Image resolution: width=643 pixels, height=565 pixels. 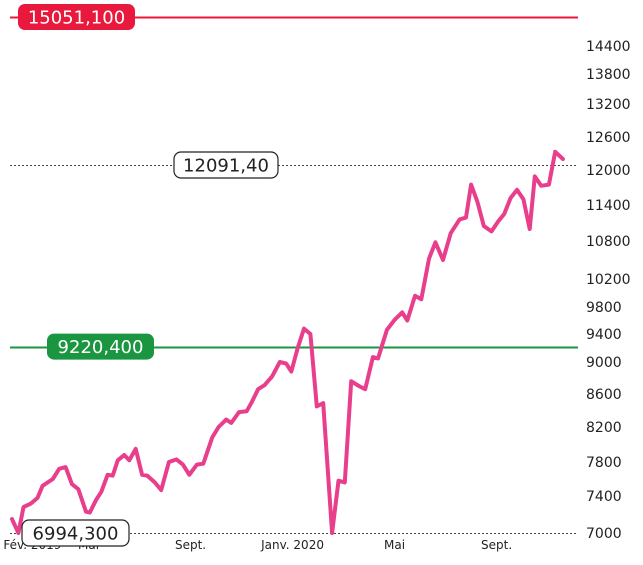 I want to click on y-tick-label: 12000, so click(x=608, y=171).